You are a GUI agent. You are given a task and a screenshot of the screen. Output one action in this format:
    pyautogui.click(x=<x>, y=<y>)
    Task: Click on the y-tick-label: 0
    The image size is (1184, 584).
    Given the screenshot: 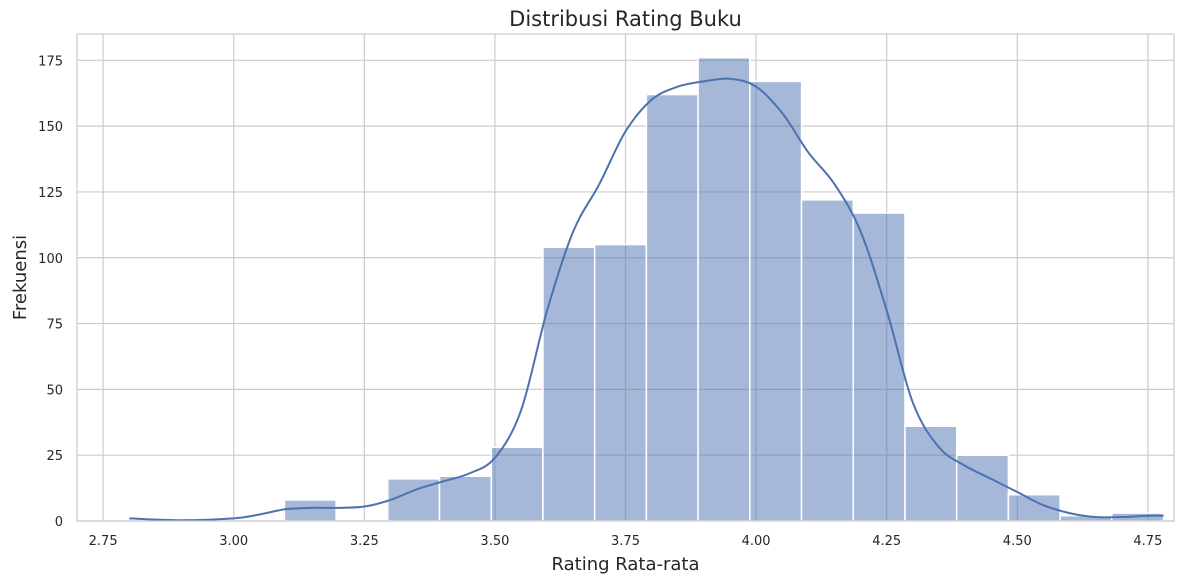 What is the action you would take?
    pyautogui.click(x=59, y=522)
    